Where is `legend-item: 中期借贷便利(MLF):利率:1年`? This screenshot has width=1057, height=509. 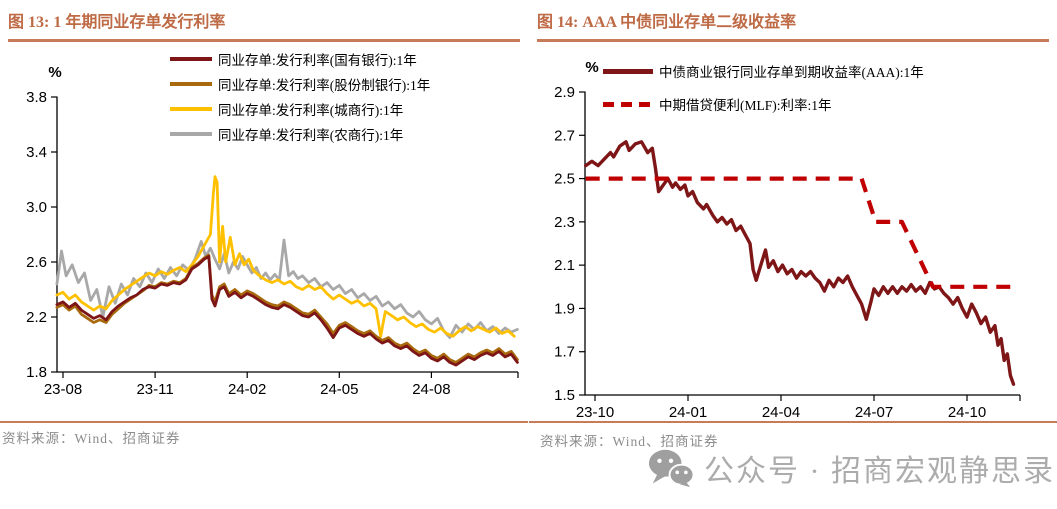 legend-item: 中期借贷便利(MLF):利率:1年 is located at coordinates (763, 104).